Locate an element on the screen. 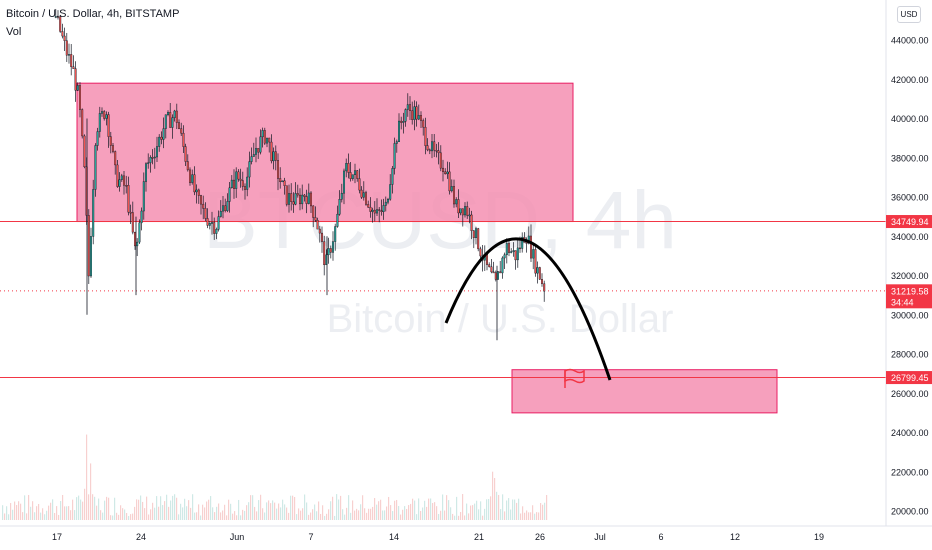 The image size is (932, 550). time-tick-label: 17 is located at coordinates (57, 537).